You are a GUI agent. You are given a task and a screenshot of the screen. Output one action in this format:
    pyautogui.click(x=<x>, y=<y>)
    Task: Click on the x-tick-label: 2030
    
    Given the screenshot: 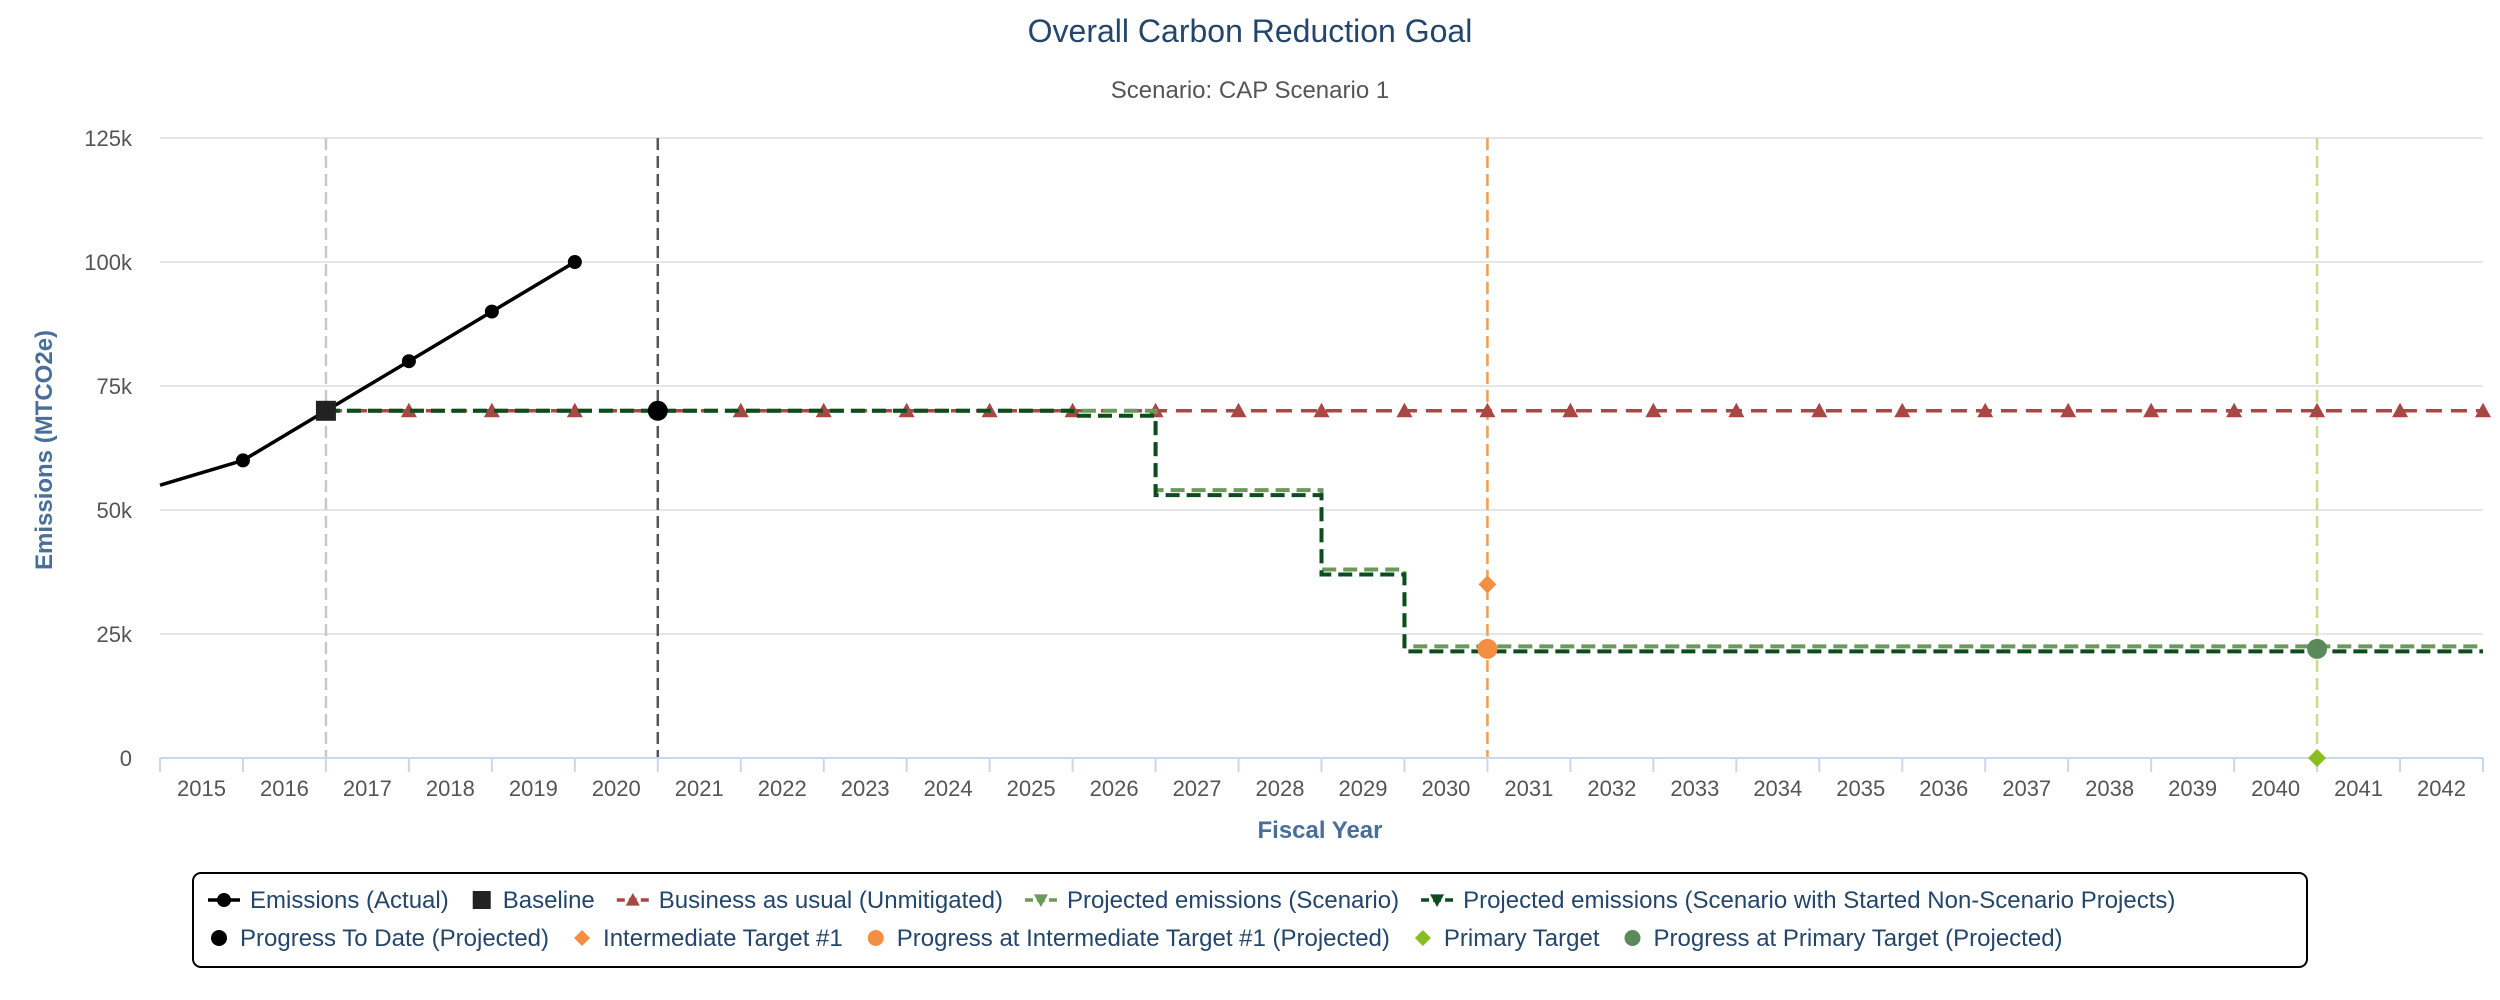 What is the action you would take?
    pyautogui.click(x=1445, y=788)
    